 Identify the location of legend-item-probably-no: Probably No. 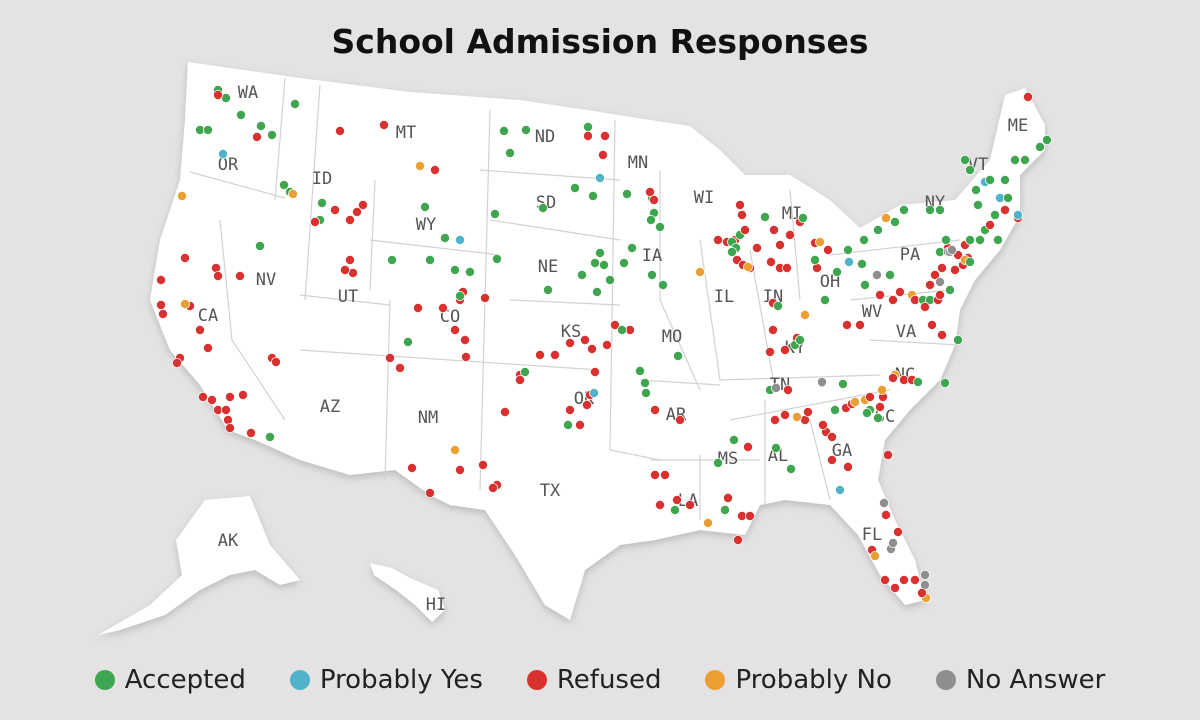
(798, 680).